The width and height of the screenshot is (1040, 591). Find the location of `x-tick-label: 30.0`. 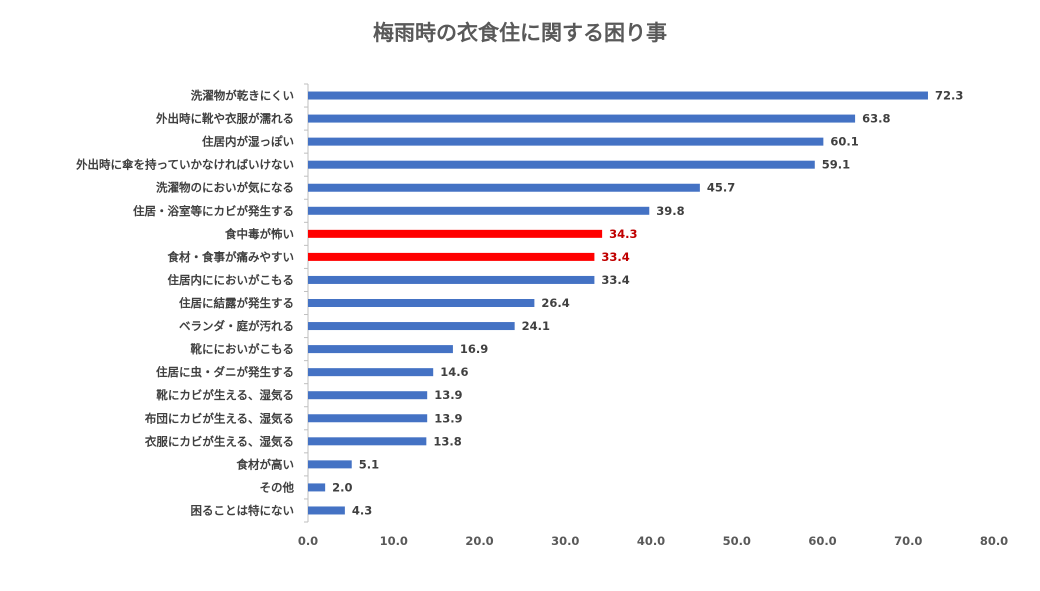

x-tick-label: 30.0 is located at coordinates (565, 541).